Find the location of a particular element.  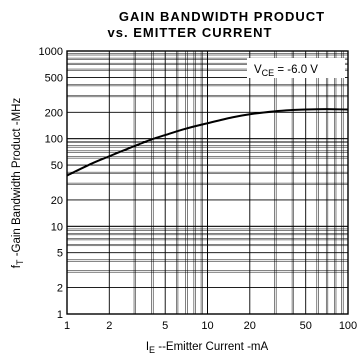

x-axis-label-sub: E is located at coordinates (152, 350).